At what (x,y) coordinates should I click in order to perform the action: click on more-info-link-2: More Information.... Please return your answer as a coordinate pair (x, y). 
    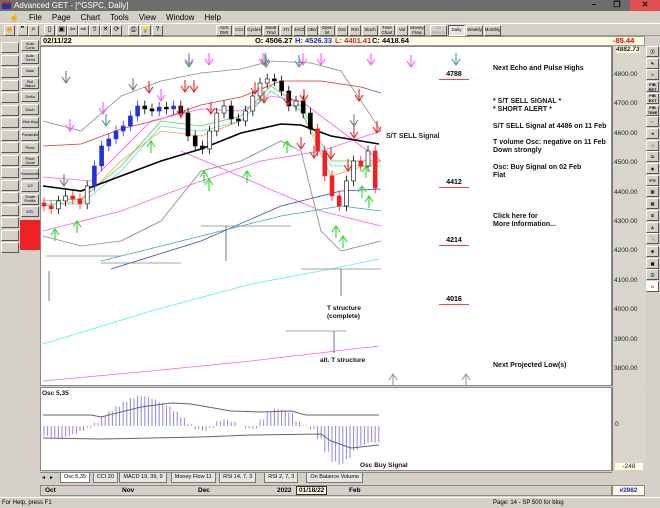
    Looking at the image, I should click on (524, 224).